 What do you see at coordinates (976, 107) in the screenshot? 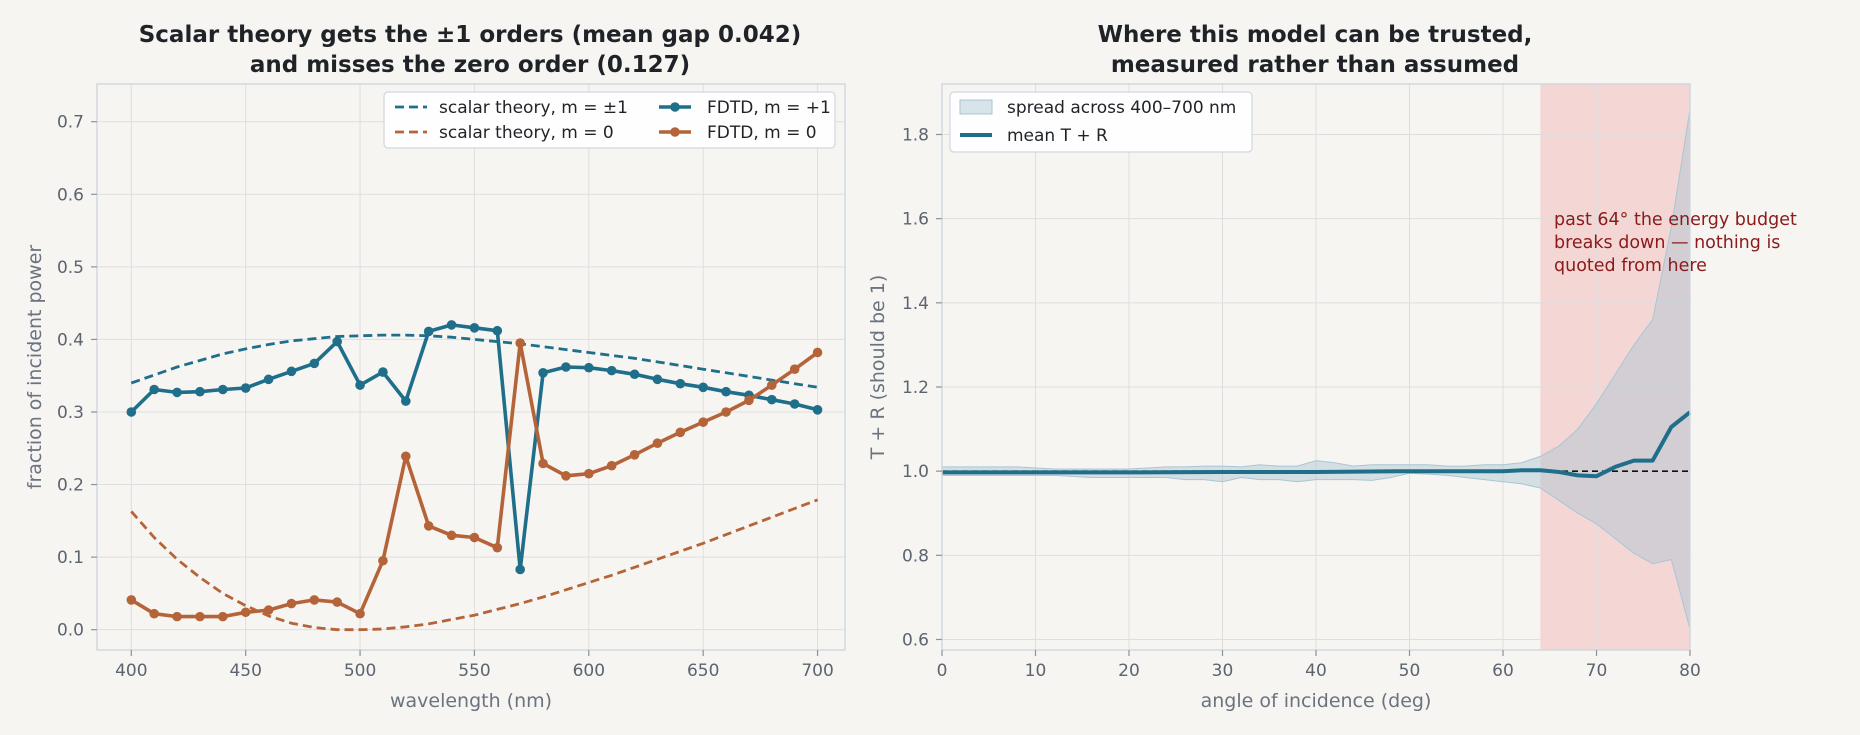
I see `legend-swatch-spread` at bounding box center [976, 107].